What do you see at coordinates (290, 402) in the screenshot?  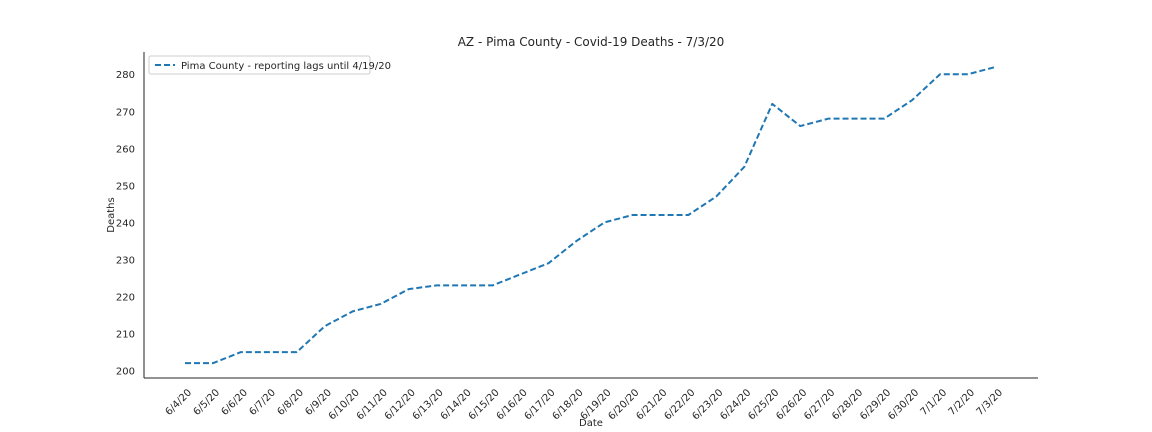 I see `x-tick-label: 6/8/20` at bounding box center [290, 402].